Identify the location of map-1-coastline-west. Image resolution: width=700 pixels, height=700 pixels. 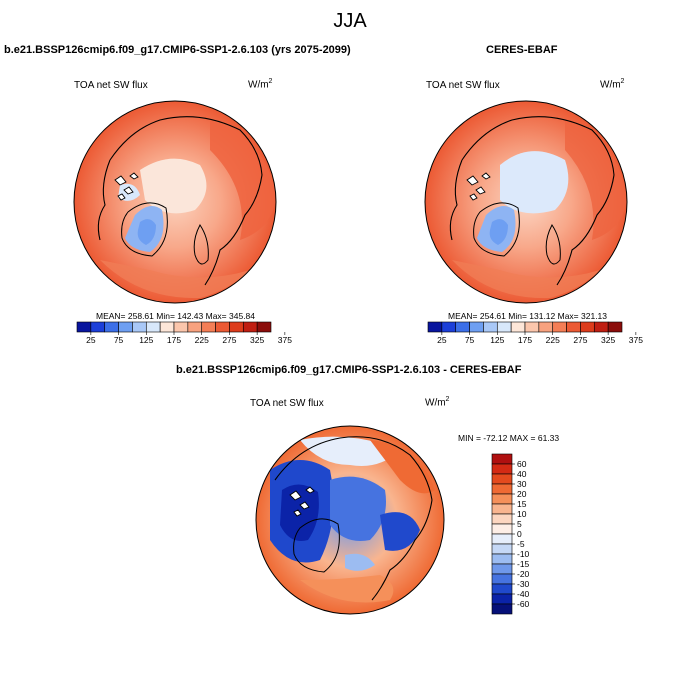
(104, 200).